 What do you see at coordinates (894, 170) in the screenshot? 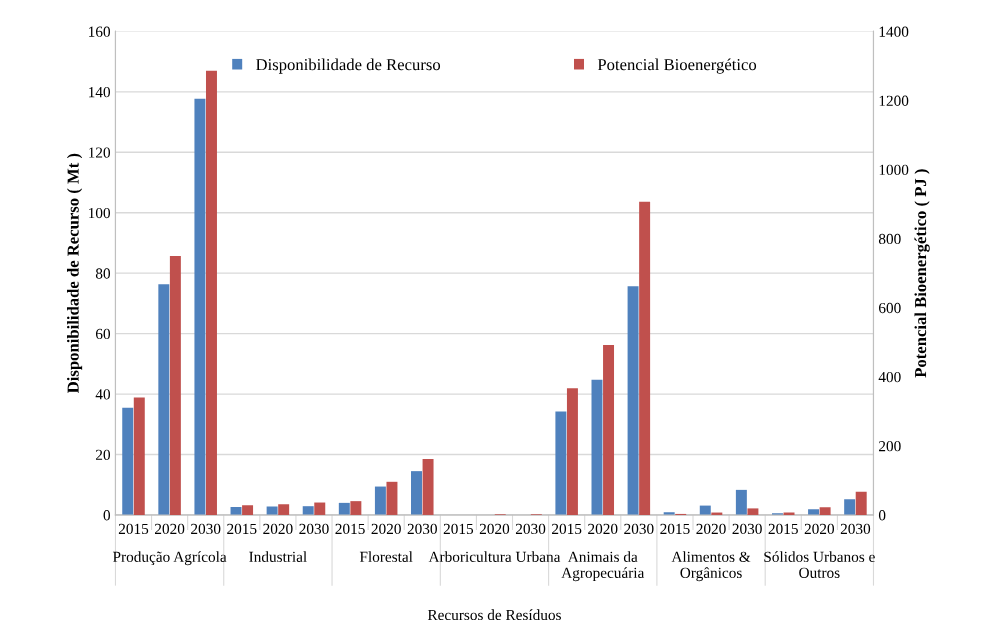
I see `y2-tick-label: 1000` at bounding box center [894, 170].